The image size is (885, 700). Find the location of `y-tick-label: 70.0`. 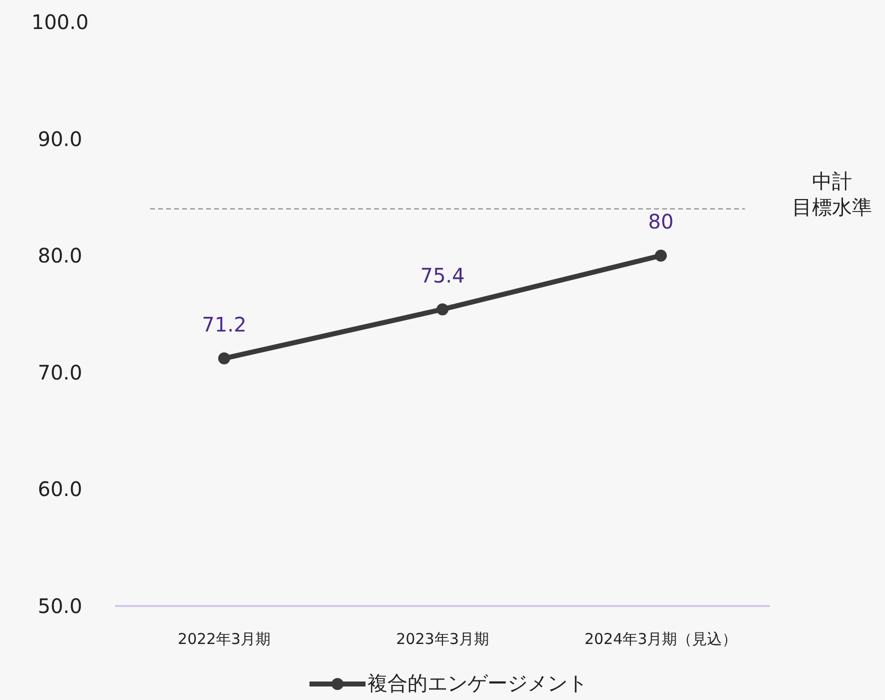

y-tick-label: 70.0 is located at coordinates (60, 372).